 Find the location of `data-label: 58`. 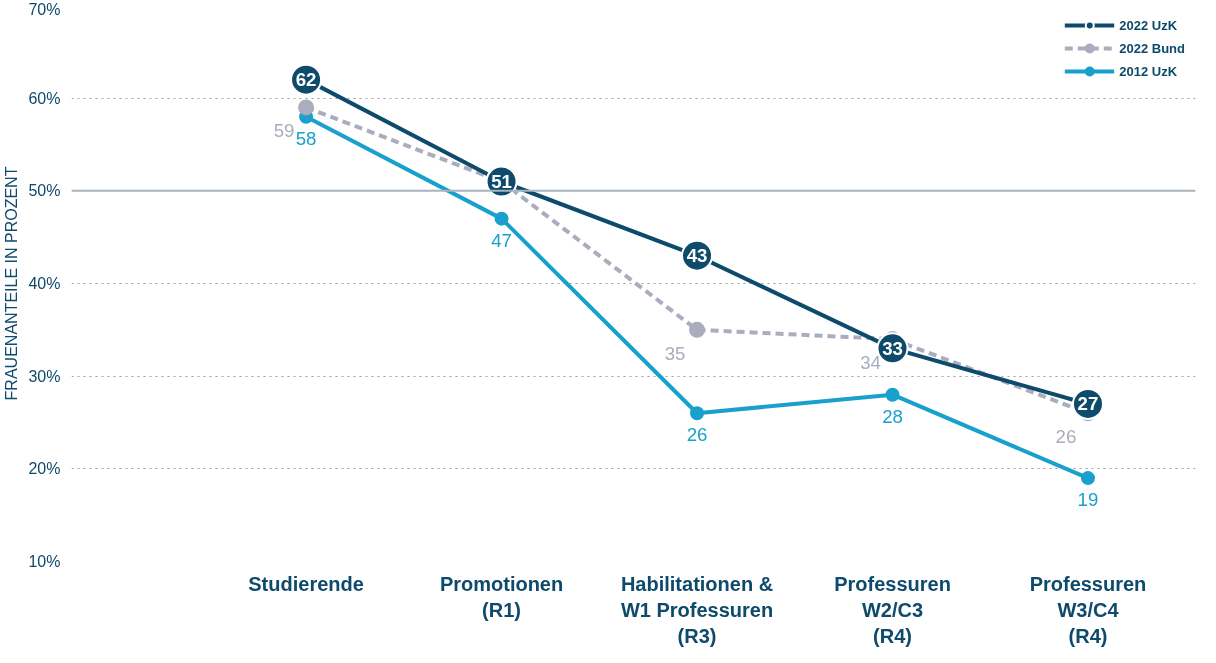

data-label: 58 is located at coordinates (306, 138).